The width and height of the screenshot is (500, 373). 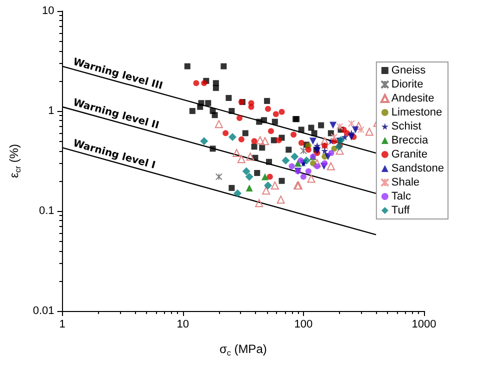 I want to click on y-tick-label: 0.01, so click(x=43, y=311).